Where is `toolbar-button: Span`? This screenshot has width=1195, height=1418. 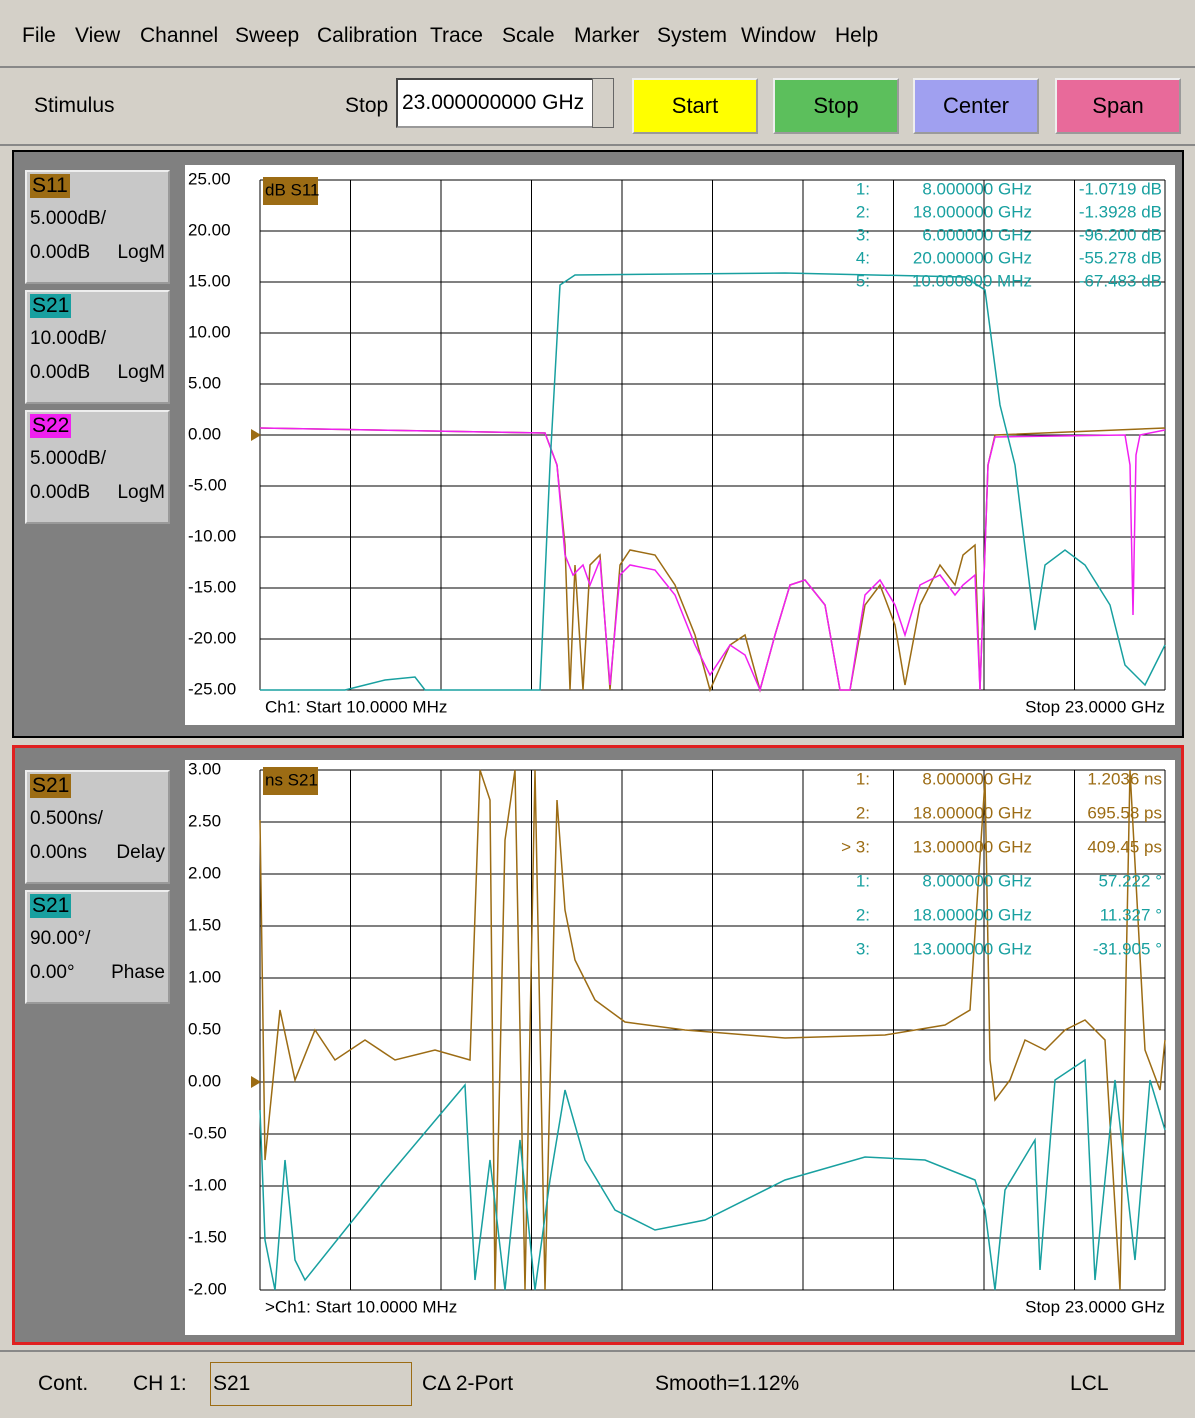 toolbar-button: Span is located at coordinates (1118, 106).